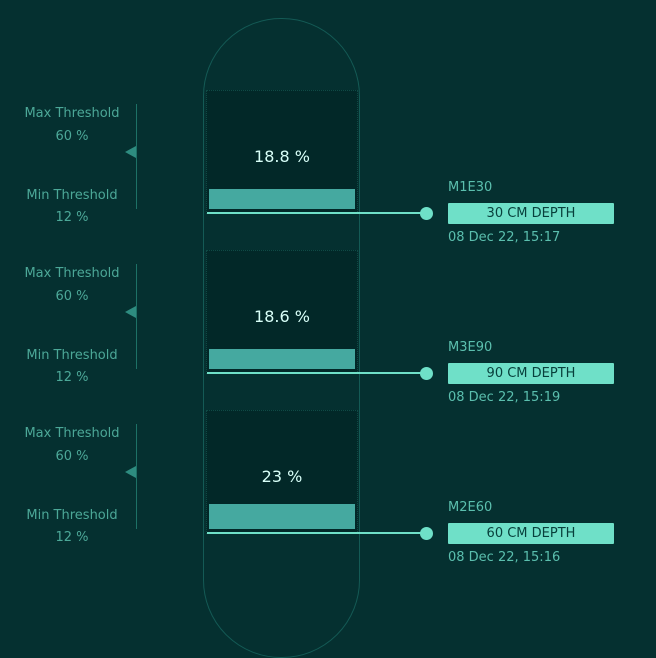 The height and width of the screenshot is (658, 656). I want to click on sensor-id: M2E60, so click(470, 507).